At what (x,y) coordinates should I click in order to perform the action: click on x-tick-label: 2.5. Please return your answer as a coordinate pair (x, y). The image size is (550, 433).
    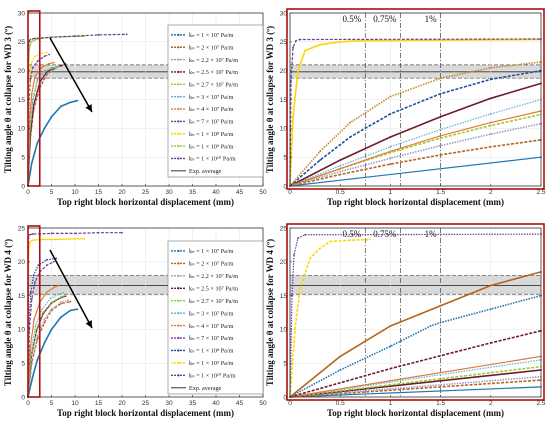
    Looking at the image, I should click on (540, 192).